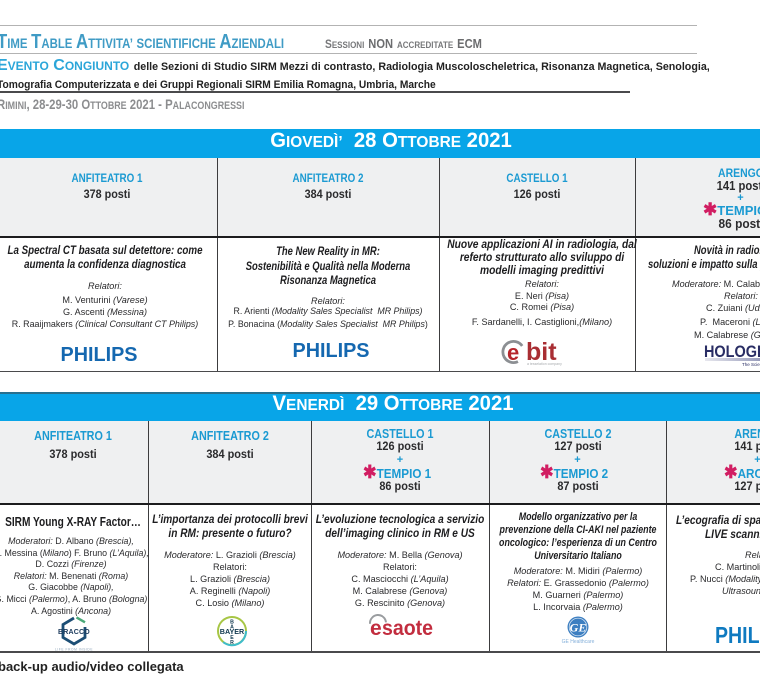 The height and width of the screenshot is (700, 760). What do you see at coordinates (232, 628) in the screenshot?
I see `svg-text: A` at bounding box center [232, 628].